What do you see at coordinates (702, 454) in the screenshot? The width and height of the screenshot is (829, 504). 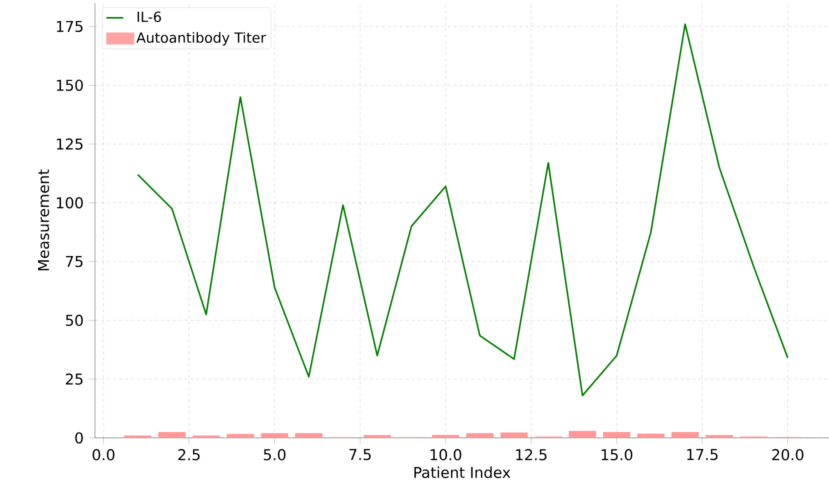 I see `x-tick-label: 17.5` at bounding box center [702, 454].